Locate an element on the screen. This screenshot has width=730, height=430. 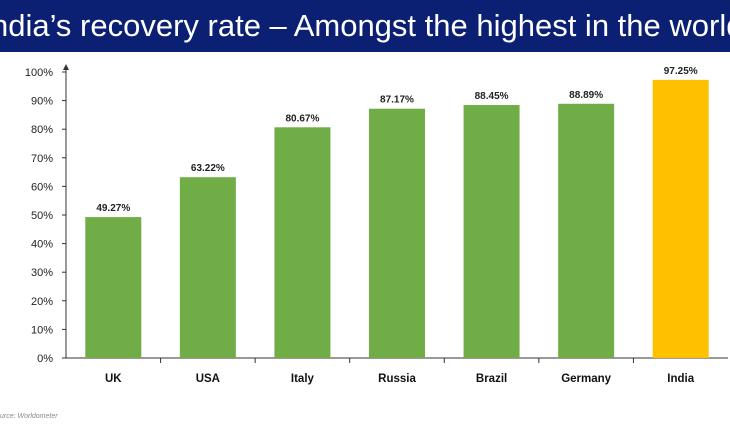
category-label-russia: Russia is located at coordinates (397, 379).